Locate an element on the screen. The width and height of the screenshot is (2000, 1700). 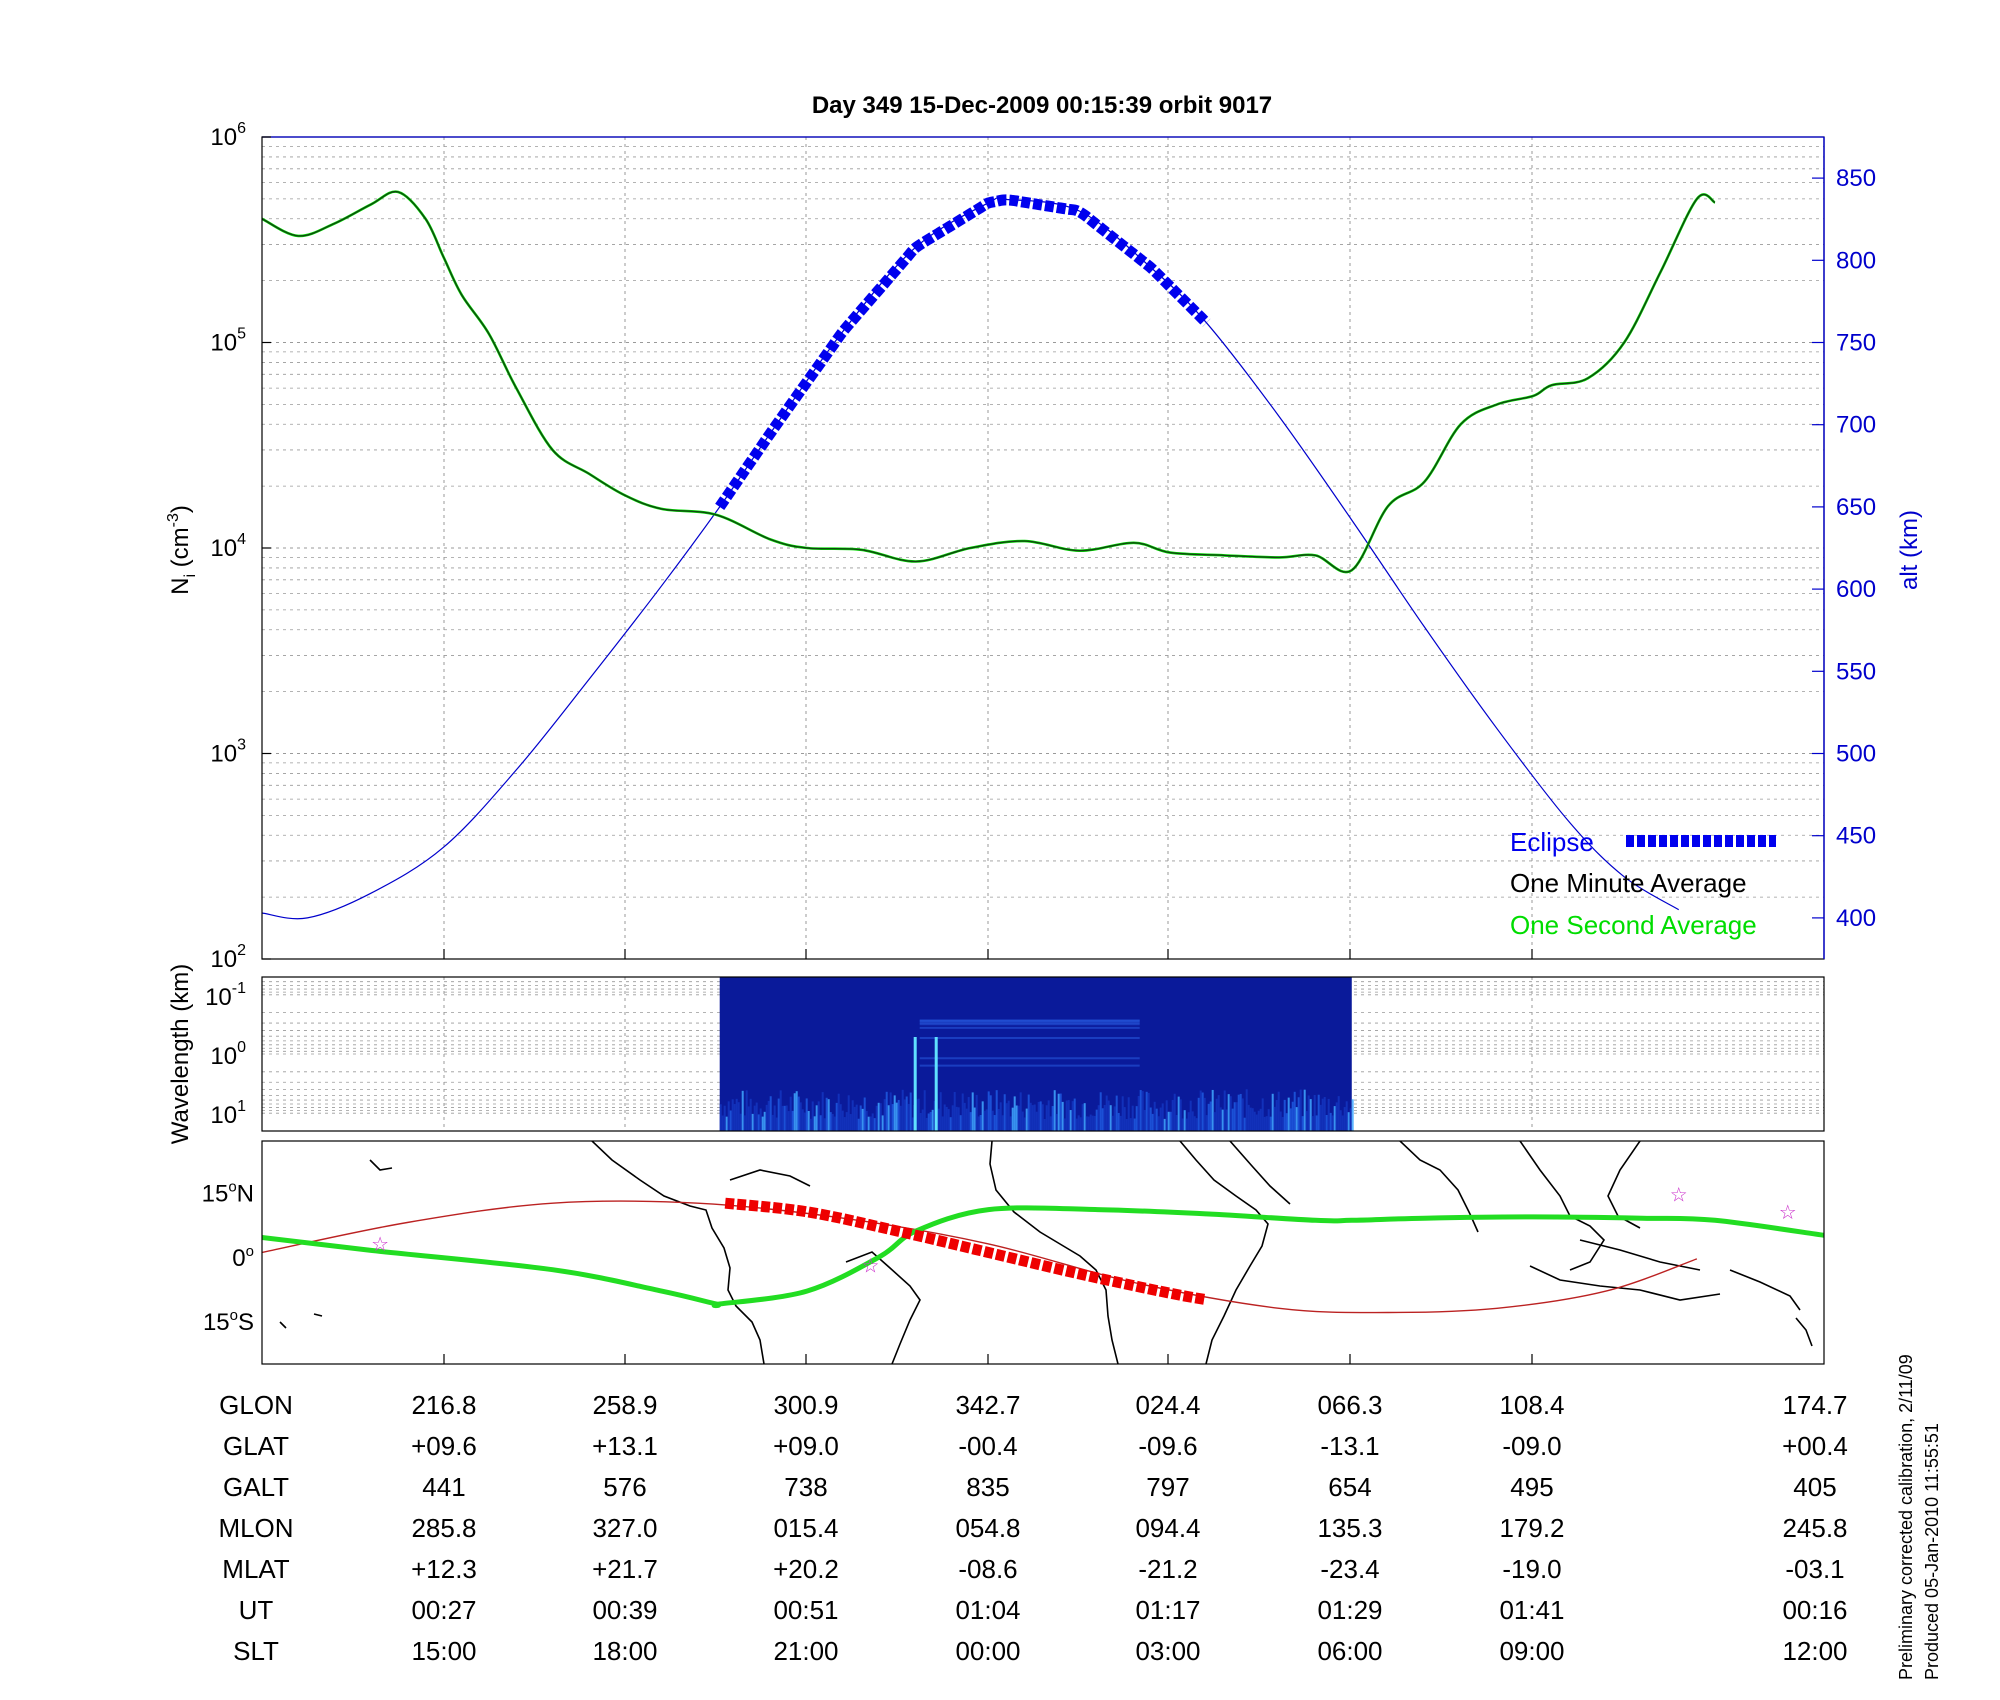
table-cell: 441 is located at coordinates (443, 1487).